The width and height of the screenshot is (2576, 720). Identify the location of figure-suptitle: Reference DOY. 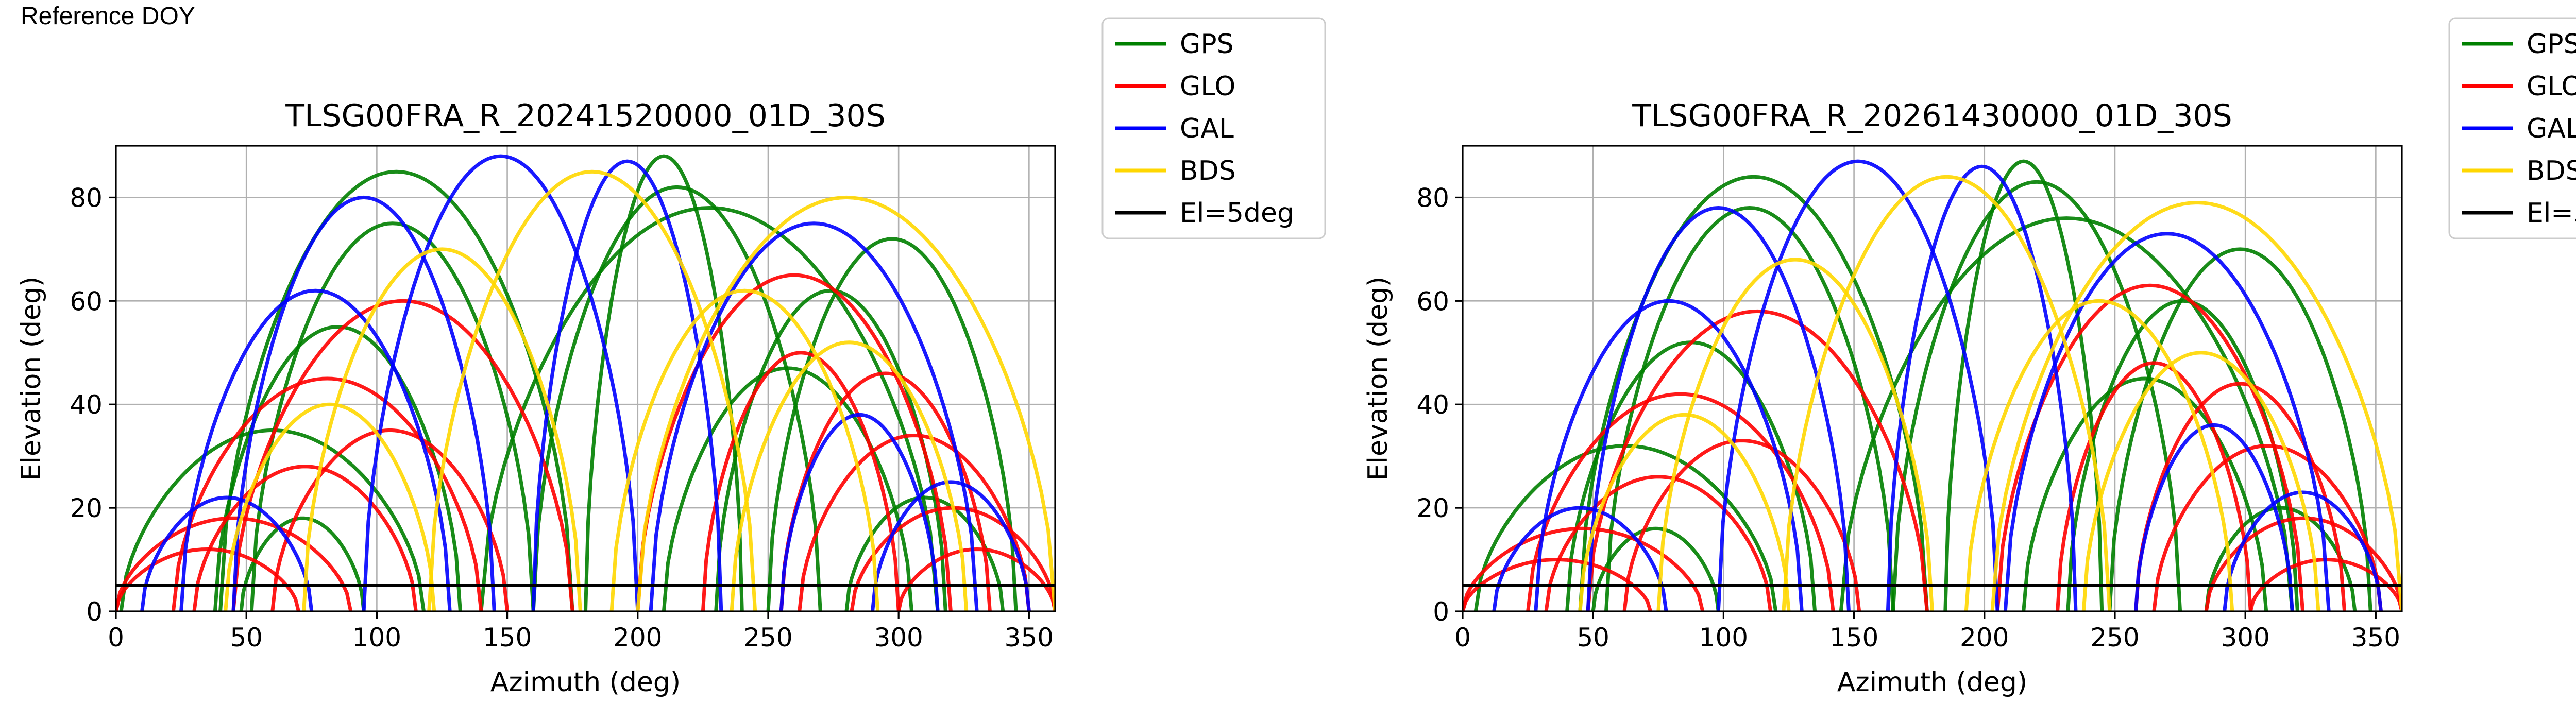
(108, 16).